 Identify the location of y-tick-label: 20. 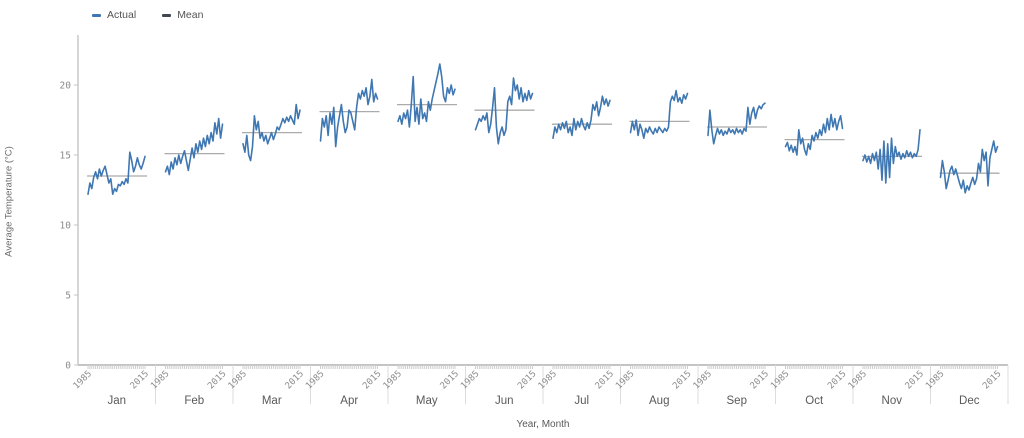
(66, 86).